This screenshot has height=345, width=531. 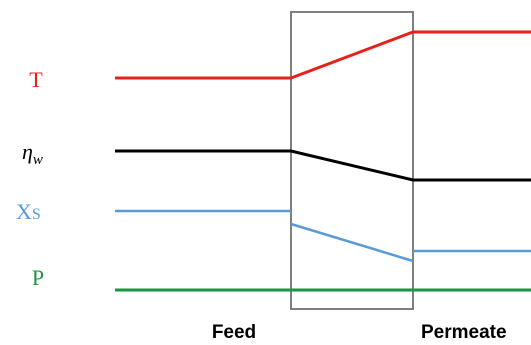 What do you see at coordinates (464, 332) in the screenshot?
I see `permeate-label: Permeate` at bounding box center [464, 332].